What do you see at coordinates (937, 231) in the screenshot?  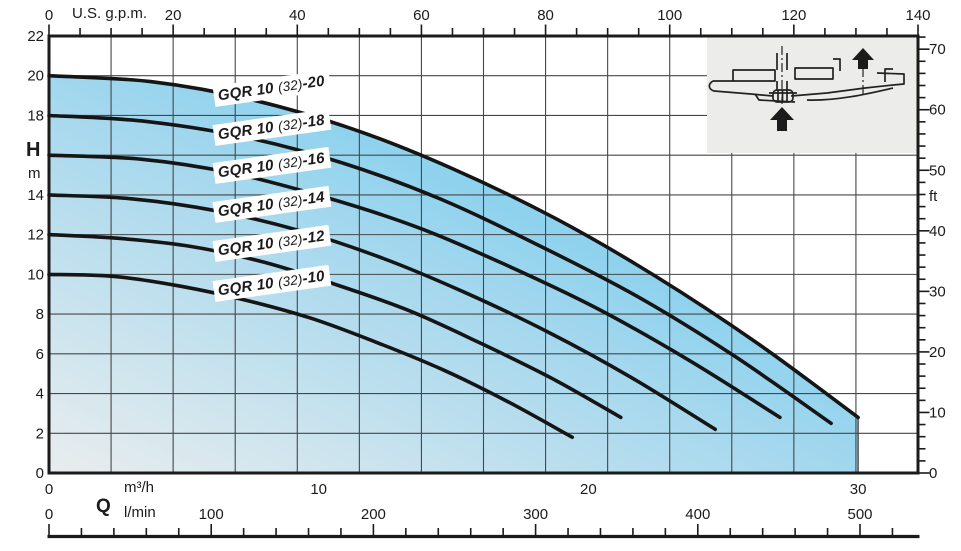 I see `right-tick-label-40: 40` at bounding box center [937, 231].